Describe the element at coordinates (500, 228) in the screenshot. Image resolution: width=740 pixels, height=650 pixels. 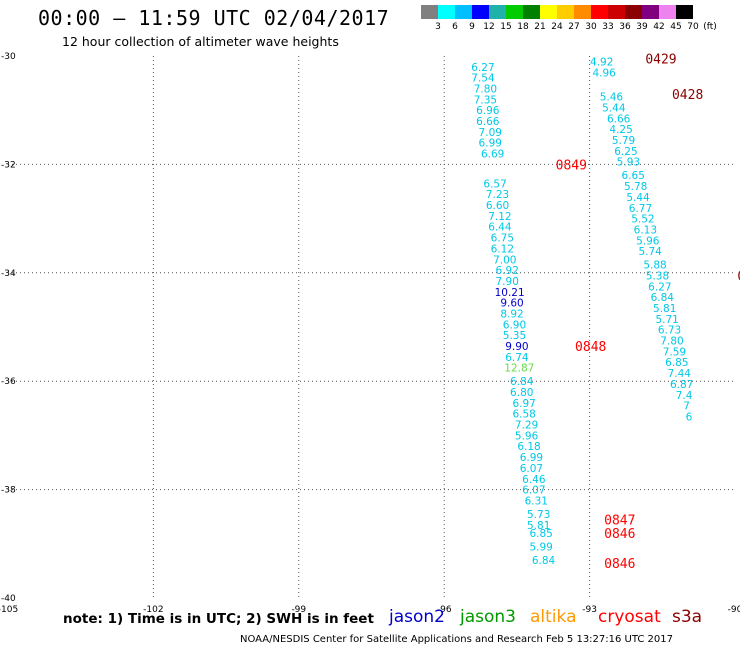
I see `wave-height-point: 6.44` at that location.